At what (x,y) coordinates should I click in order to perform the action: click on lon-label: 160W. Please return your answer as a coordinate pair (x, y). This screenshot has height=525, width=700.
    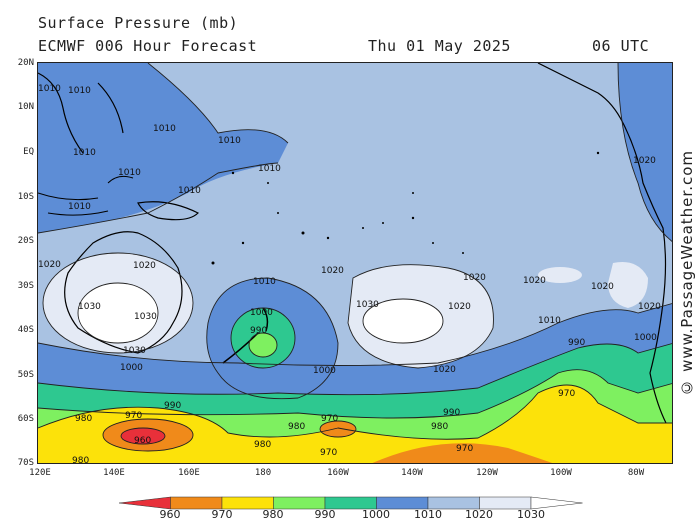
    Looking at the image, I should click on (338, 473).